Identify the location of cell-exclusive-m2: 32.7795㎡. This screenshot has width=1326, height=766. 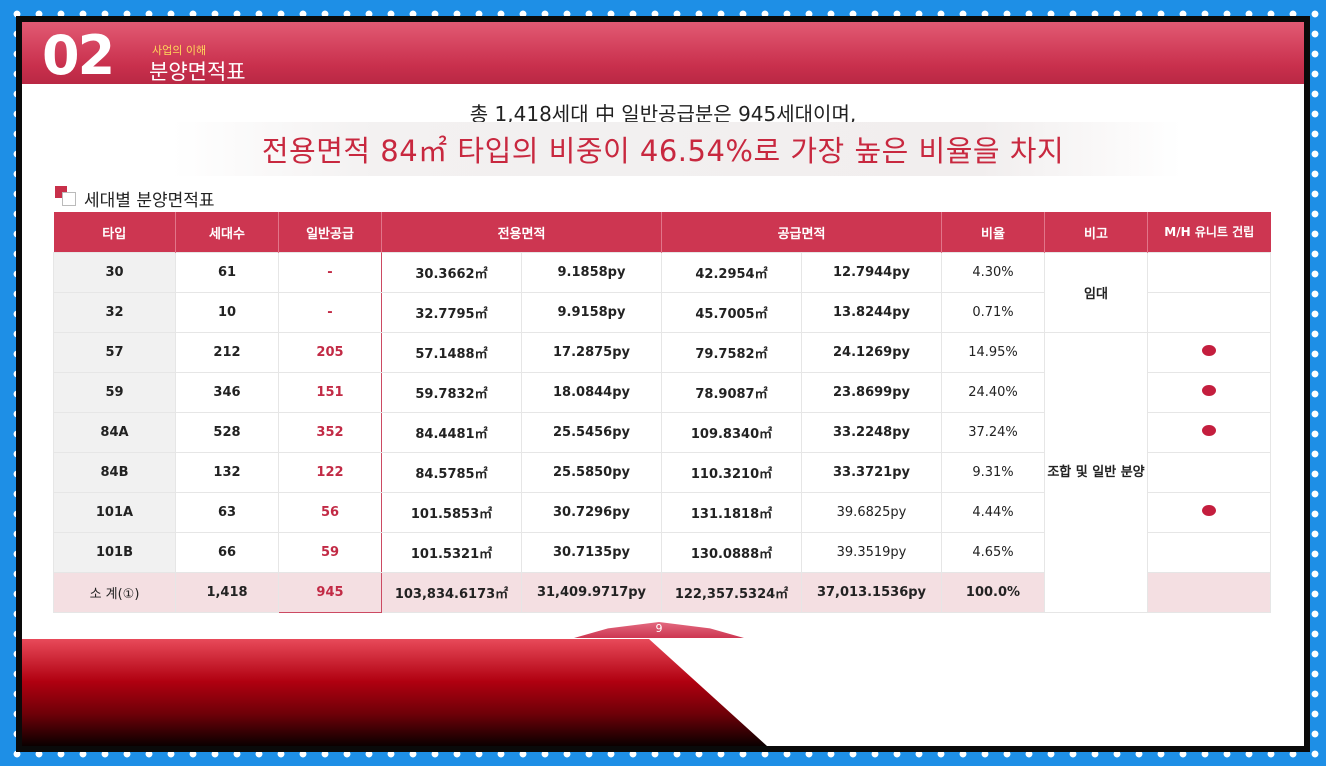
(451, 312).